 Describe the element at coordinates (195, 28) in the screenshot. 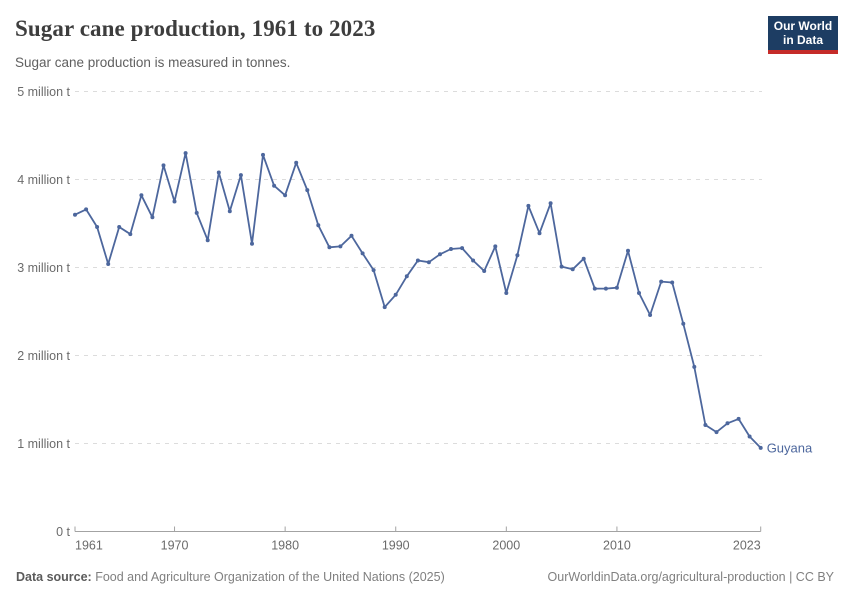

I see `page-title: Sugar cane production, 1961 to 2023` at that location.